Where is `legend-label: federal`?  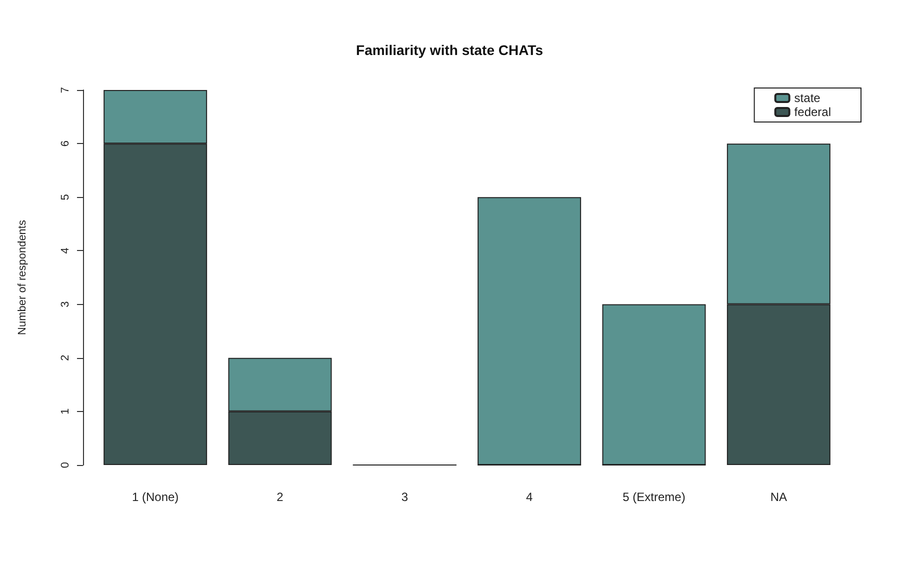
legend-label: federal is located at coordinates (813, 112).